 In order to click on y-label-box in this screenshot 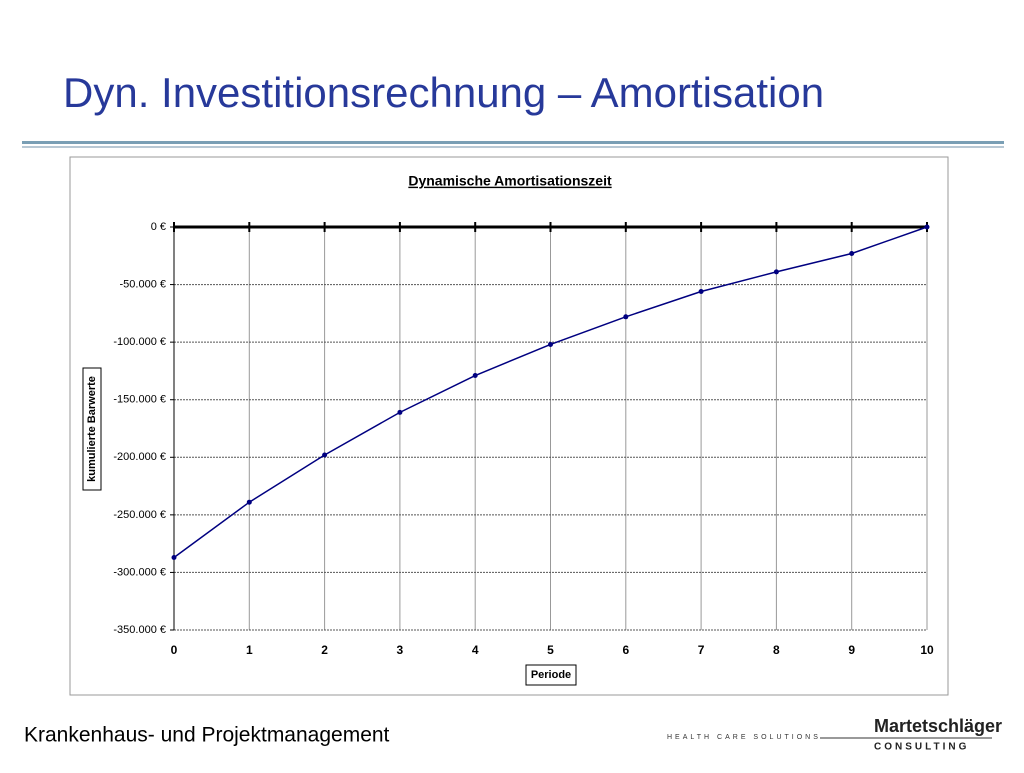, I will do `click(92, 429)`.